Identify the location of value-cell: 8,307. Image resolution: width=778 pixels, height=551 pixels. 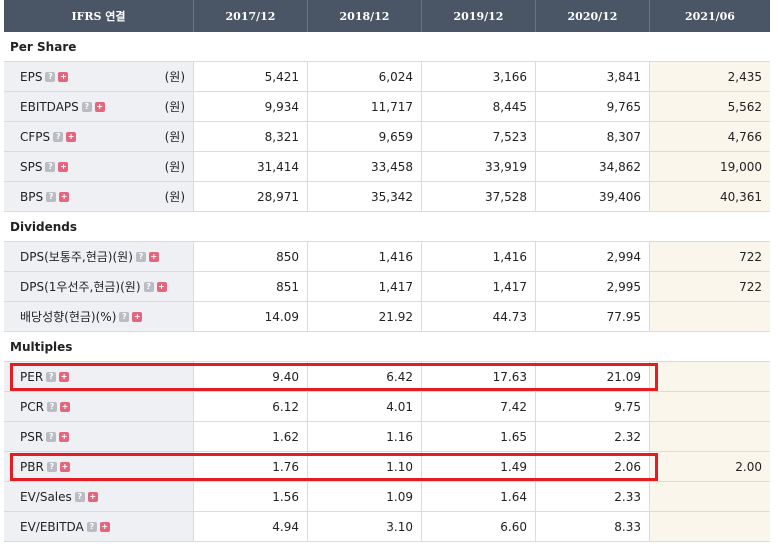
(593, 136).